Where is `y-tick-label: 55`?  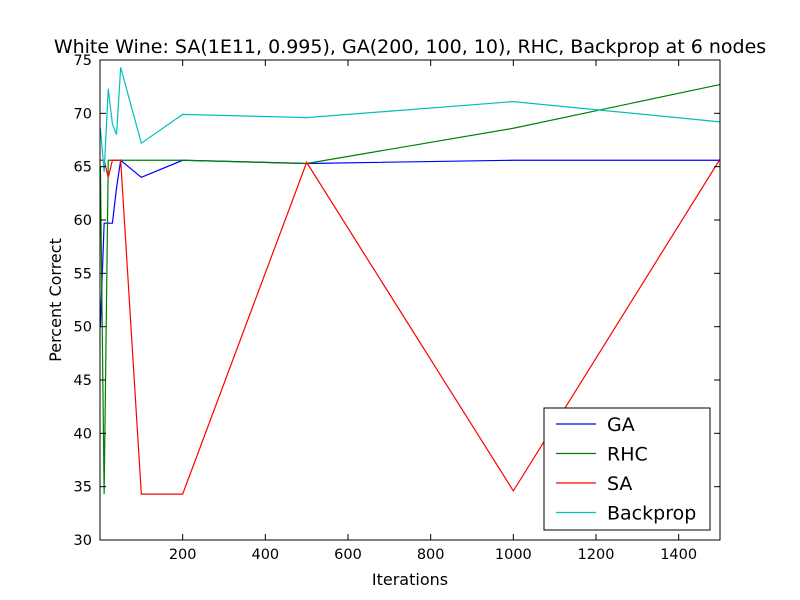 y-tick-label: 55 is located at coordinates (83, 274).